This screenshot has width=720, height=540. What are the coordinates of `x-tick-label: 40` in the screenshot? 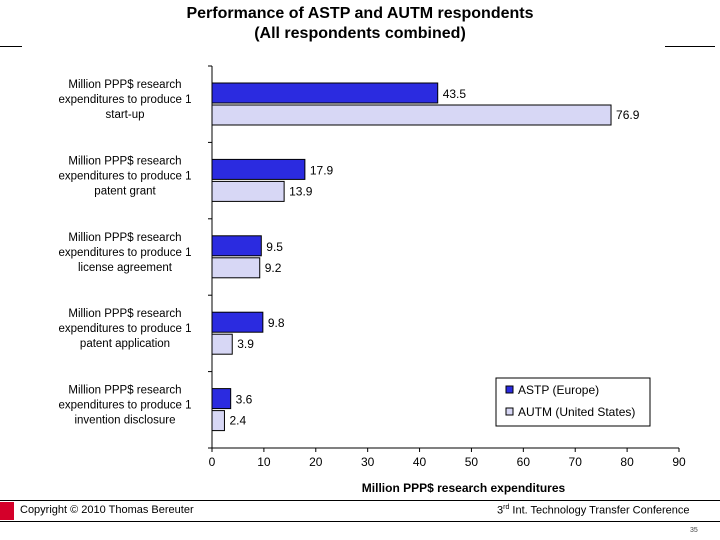 It's located at (420, 462).